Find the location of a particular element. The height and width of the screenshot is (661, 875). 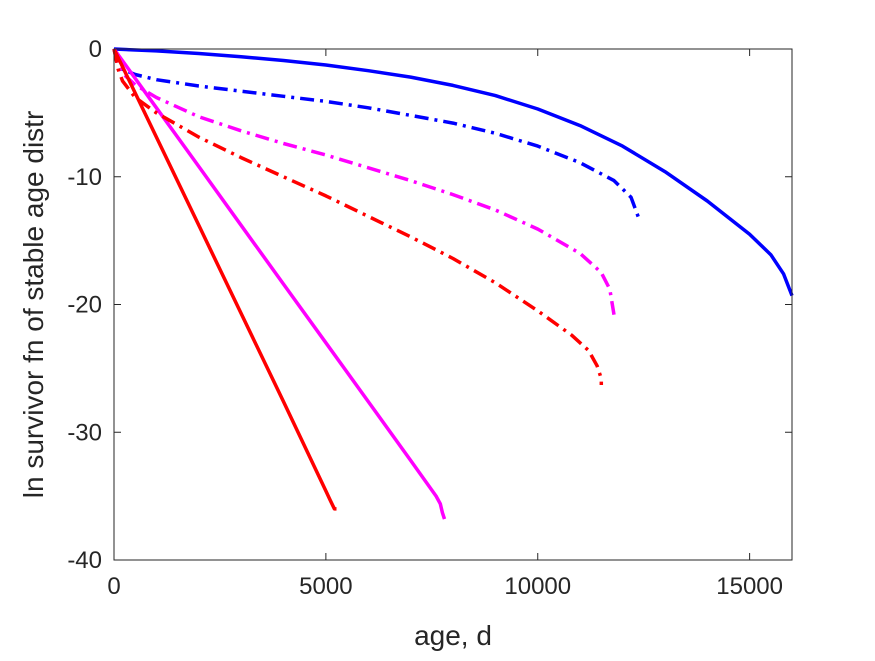

y-tick-label: -10 is located at coordinates (84, 177).